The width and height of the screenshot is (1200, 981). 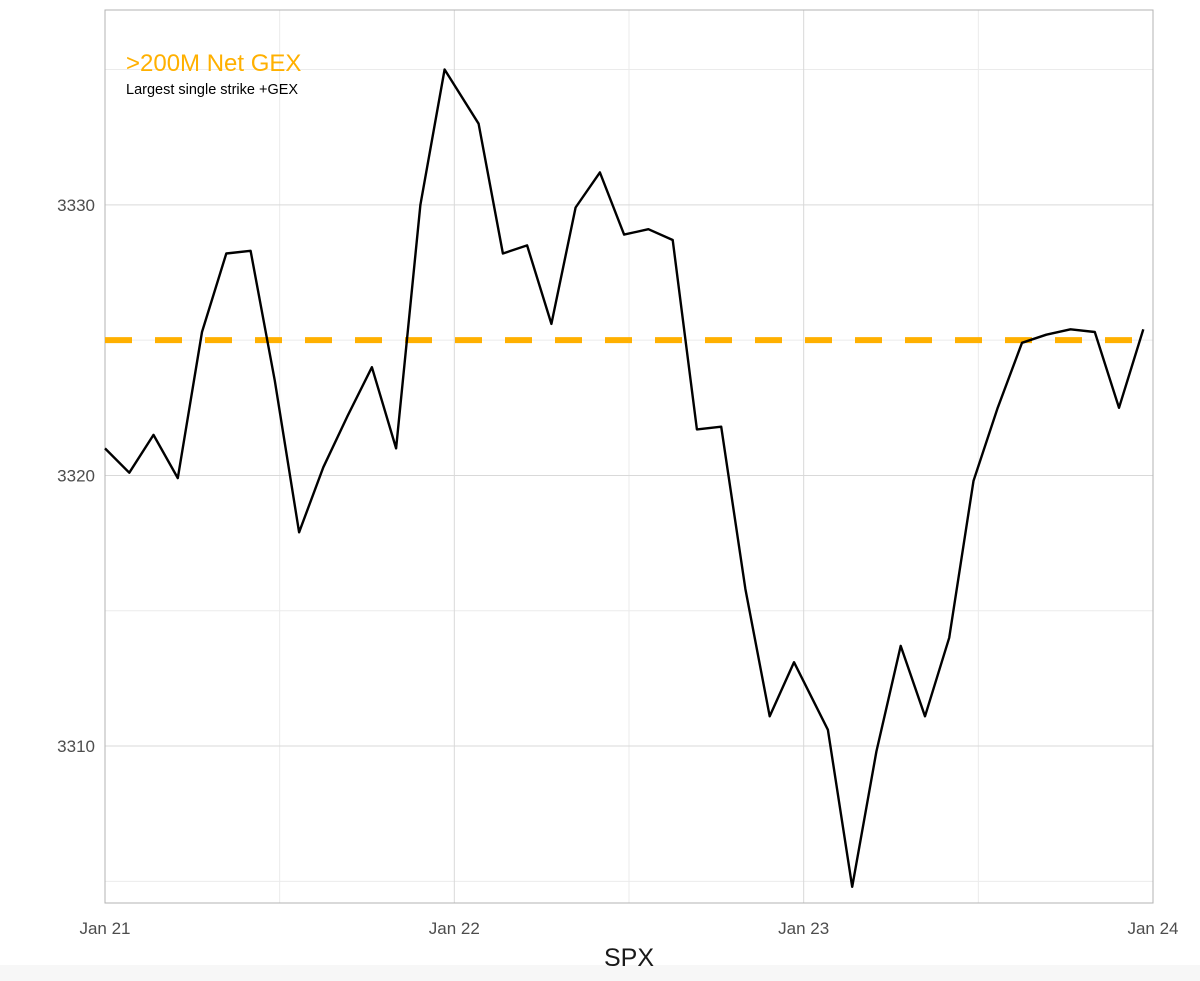 I want to click on y-tick-label: 3320, so click(x=76, y=475).